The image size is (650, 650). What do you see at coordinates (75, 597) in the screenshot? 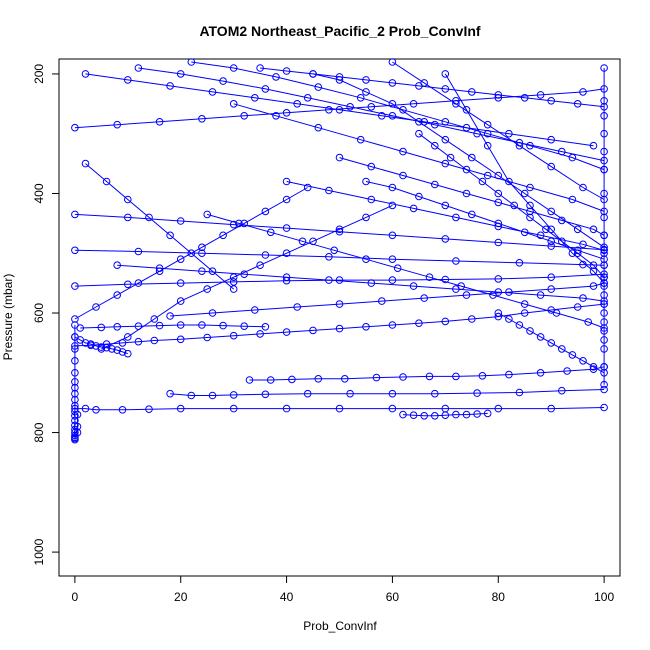
I see `x-tick-label: 0` at bounding box center [75, 597].